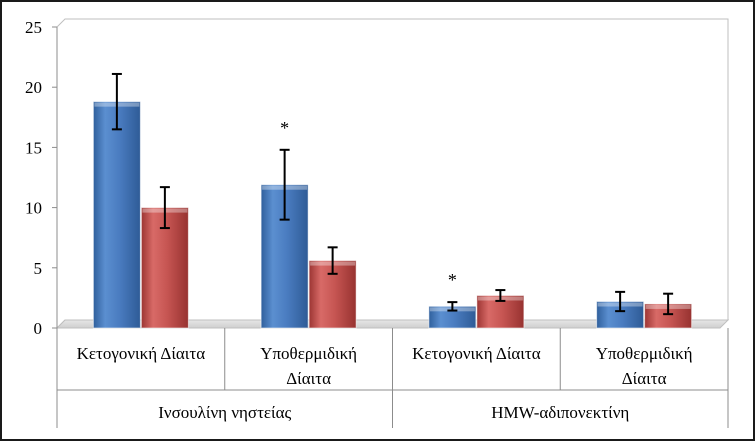  I want to click on y-tick-label: 25, so click(33, 27).